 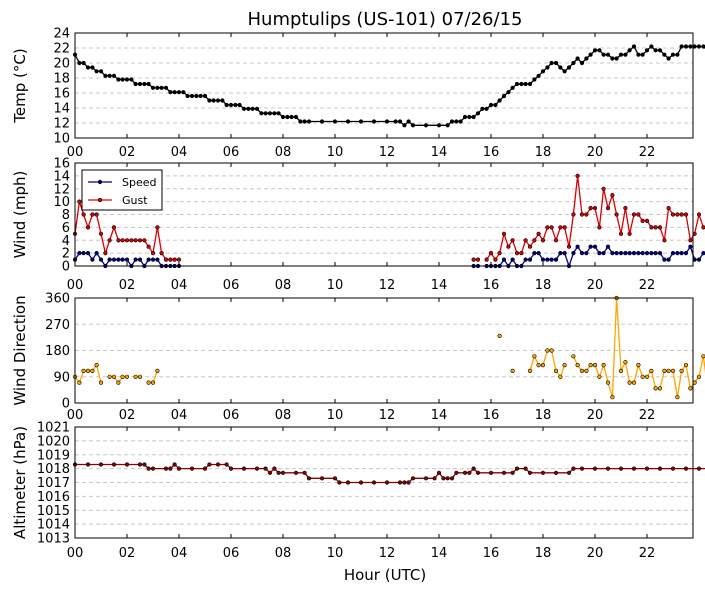 I want to click on y-axis-label: Altimeter (hPa), so click(x=20, y=482).